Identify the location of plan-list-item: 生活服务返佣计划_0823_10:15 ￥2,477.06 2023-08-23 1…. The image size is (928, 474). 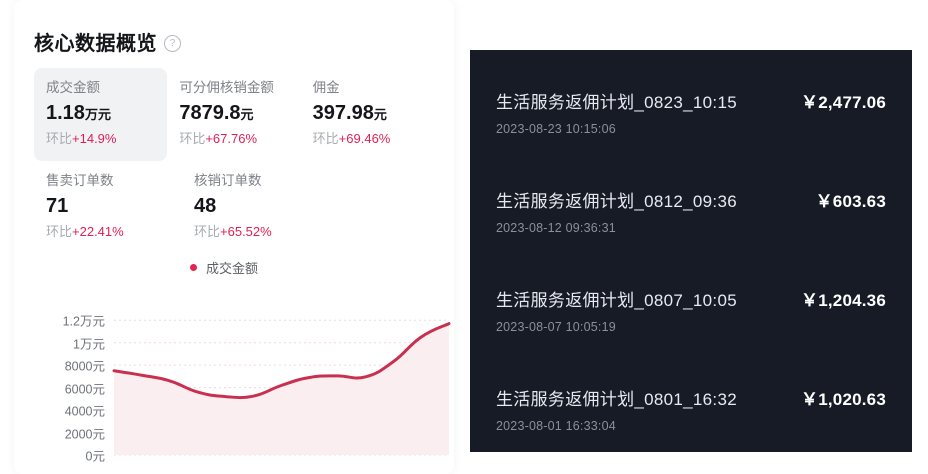
(691, 112).